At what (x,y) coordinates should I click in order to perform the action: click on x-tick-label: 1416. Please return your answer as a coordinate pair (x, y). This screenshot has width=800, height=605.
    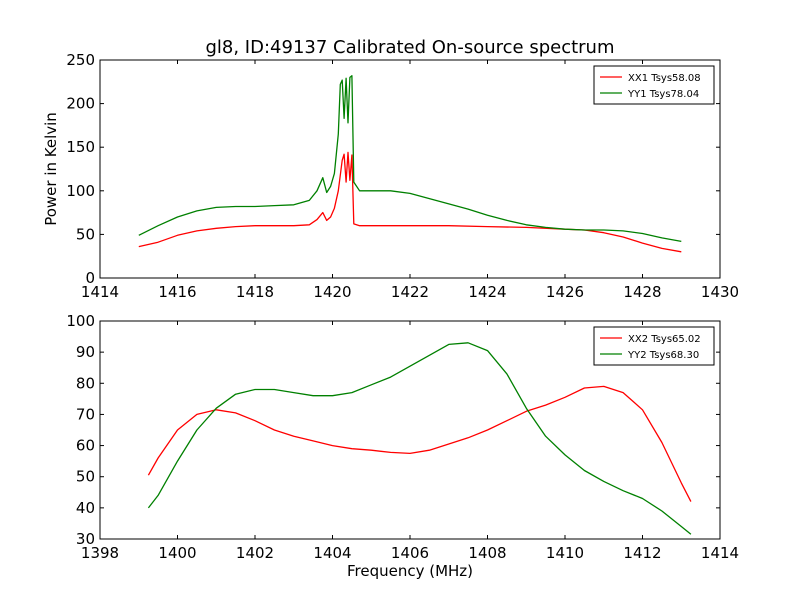
    Looking at the image, I should click on (177, 292).